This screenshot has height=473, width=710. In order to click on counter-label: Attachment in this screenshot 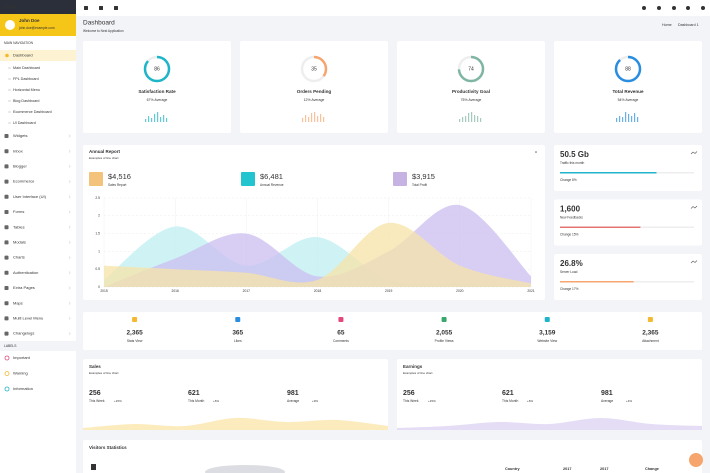, I will do `click(650, 341)`.